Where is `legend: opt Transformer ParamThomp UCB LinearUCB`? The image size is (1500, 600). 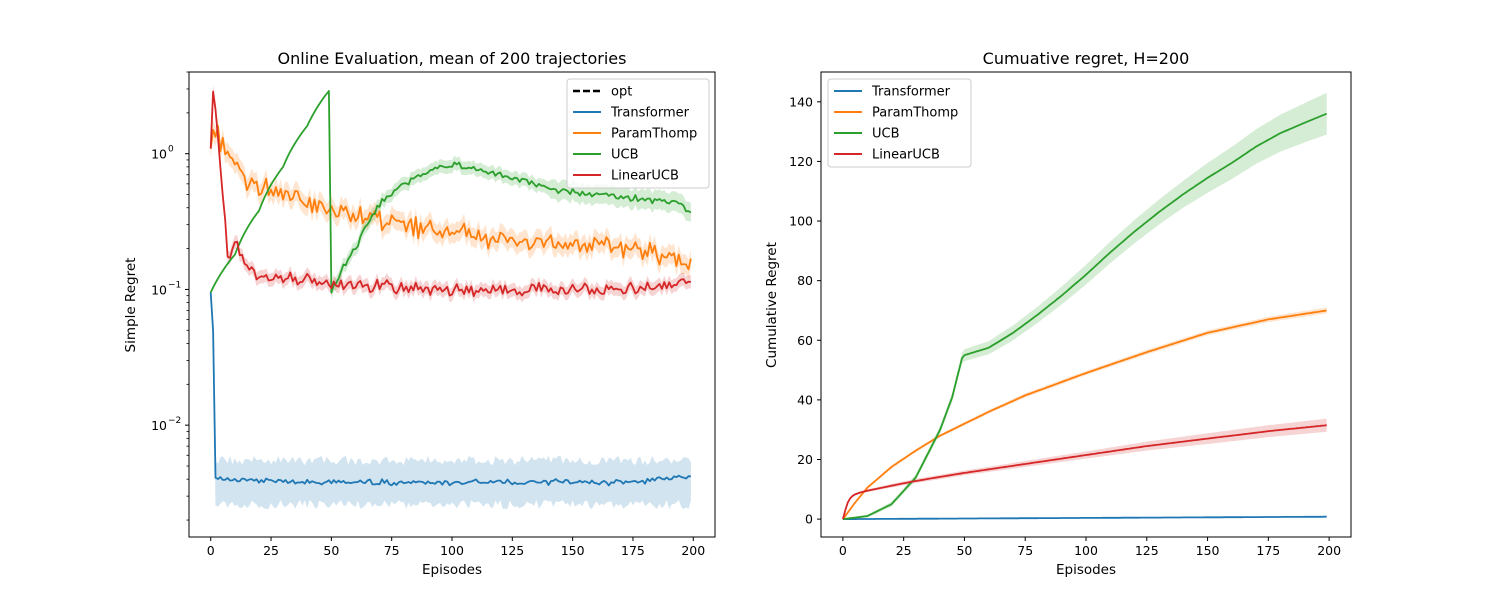
legend: opt Transformer ParamThomp UCB LinearUCB is located at coordinates (638, 133).